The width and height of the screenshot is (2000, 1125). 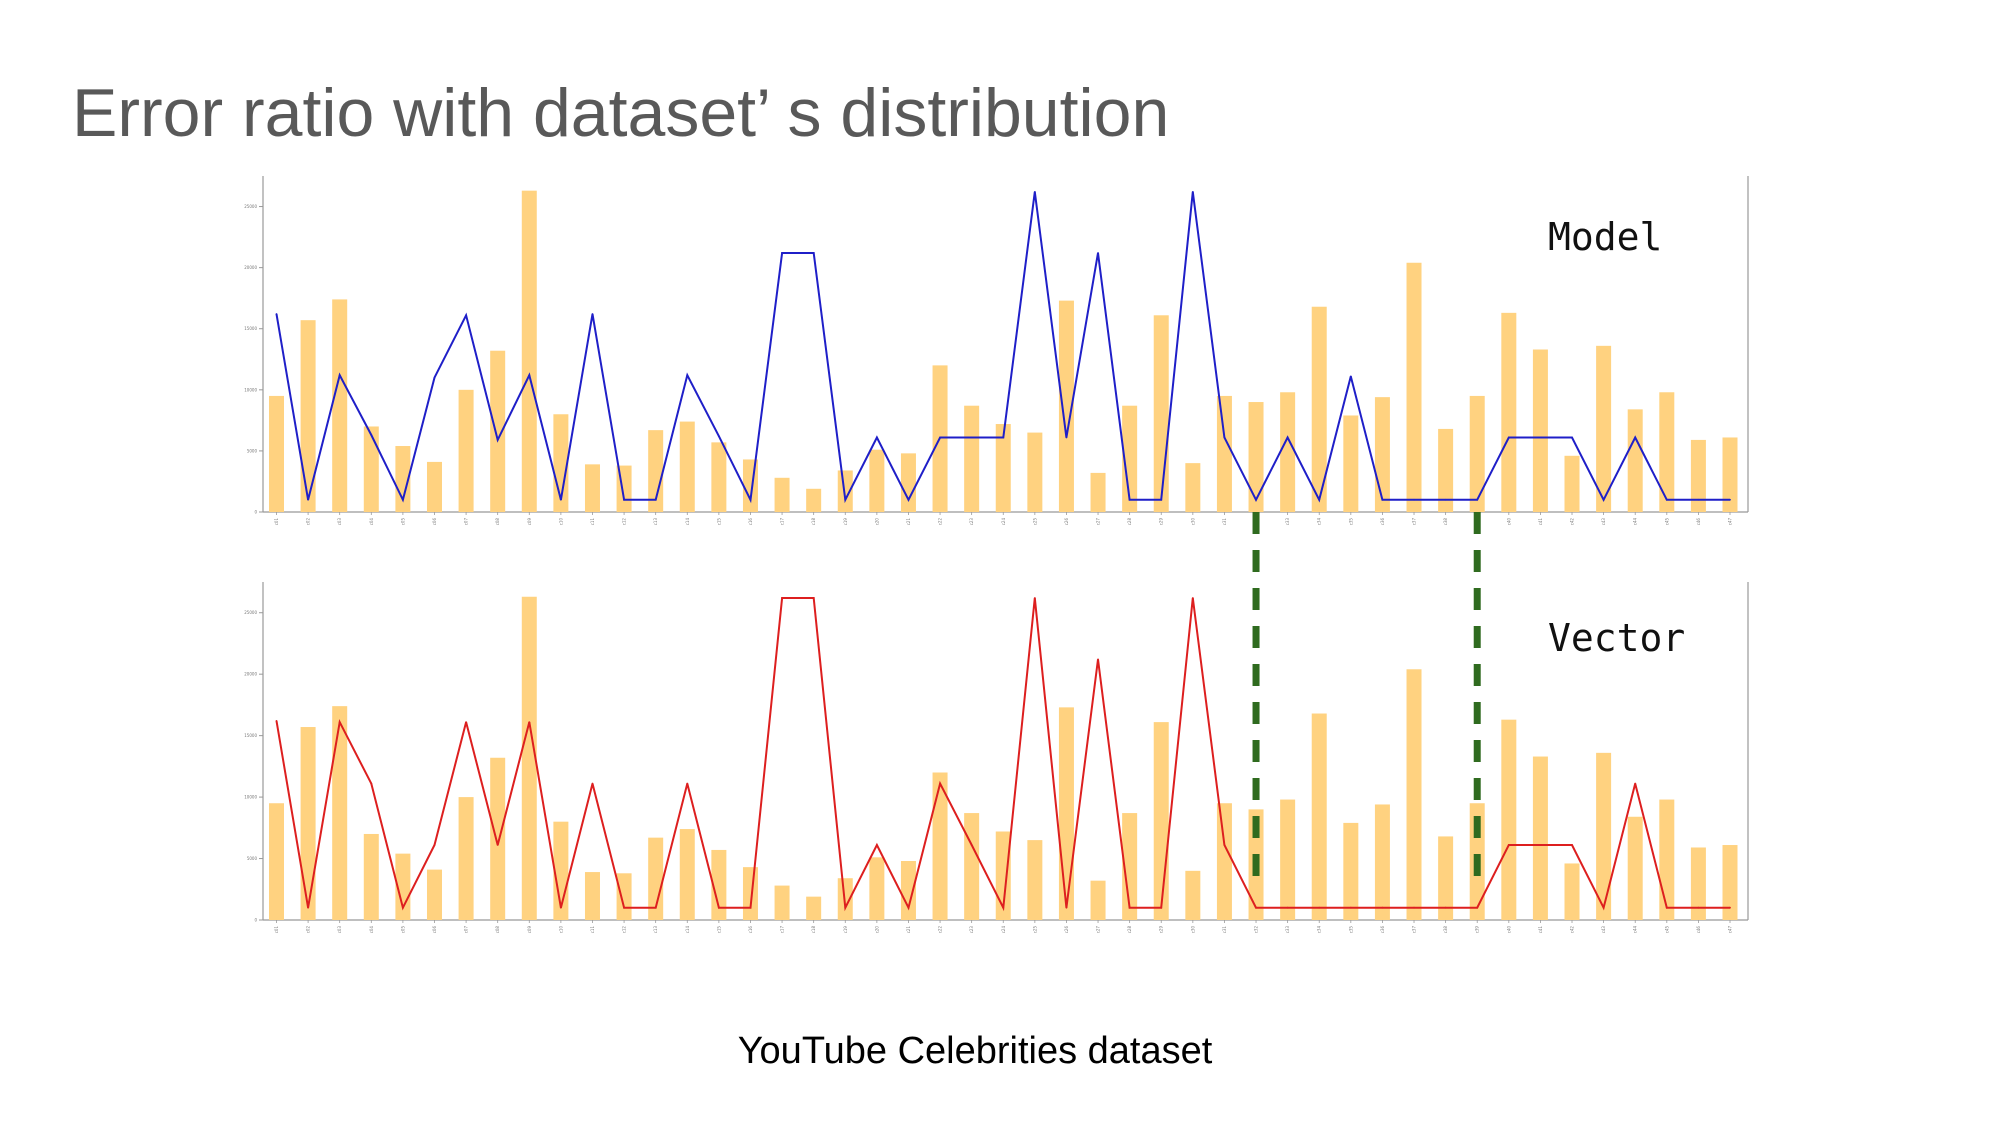 I want to click on x-tick-label-1-9: c10, so click(x=560, y=930).